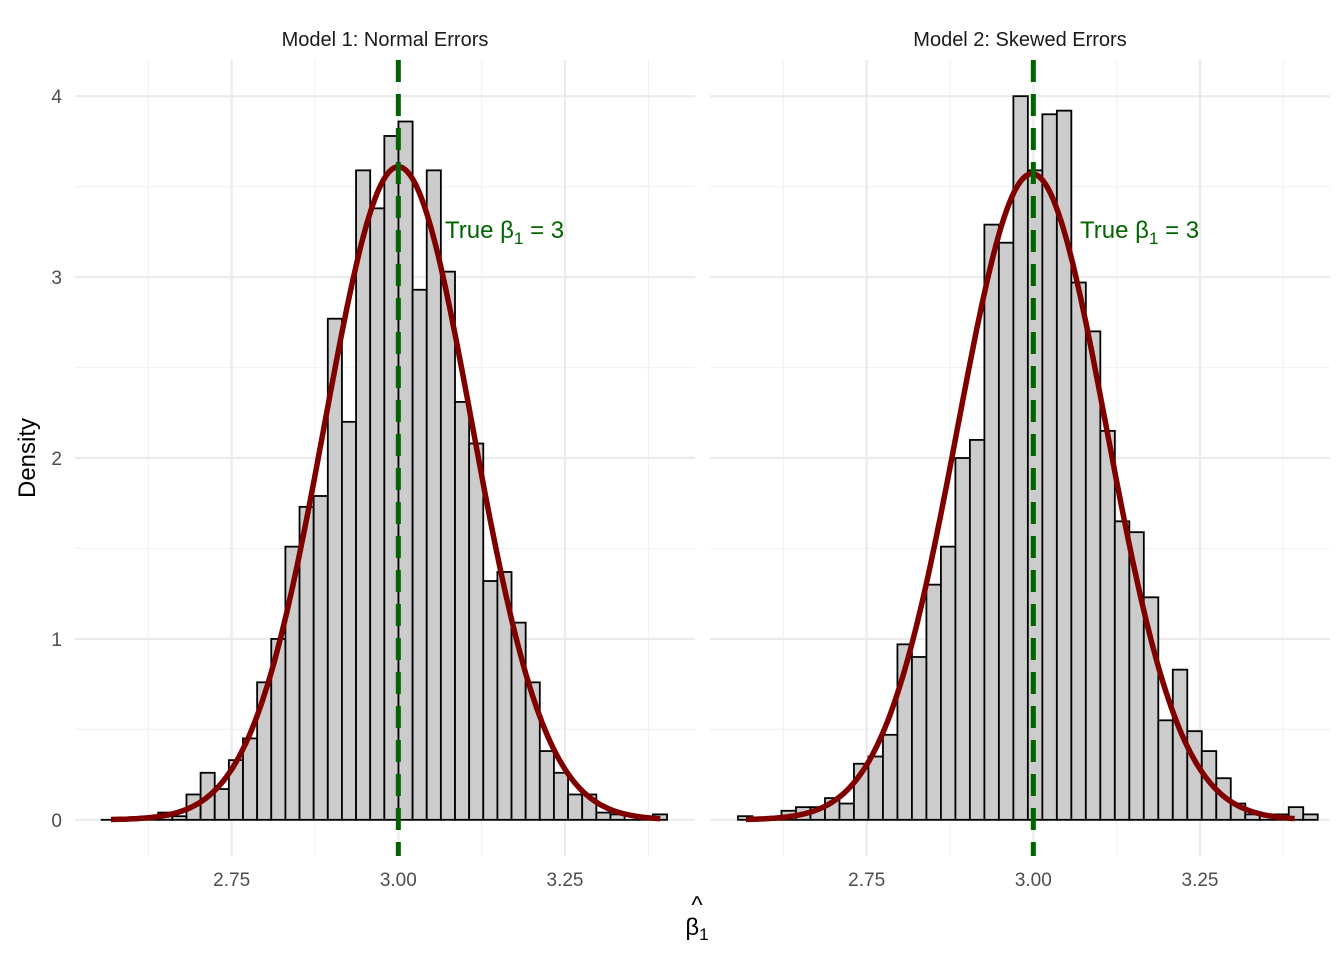  What do you see at coordinates (56, 97) in the screenshot?
I see `y-tick-label: 4` at bounding box center [56, 97].